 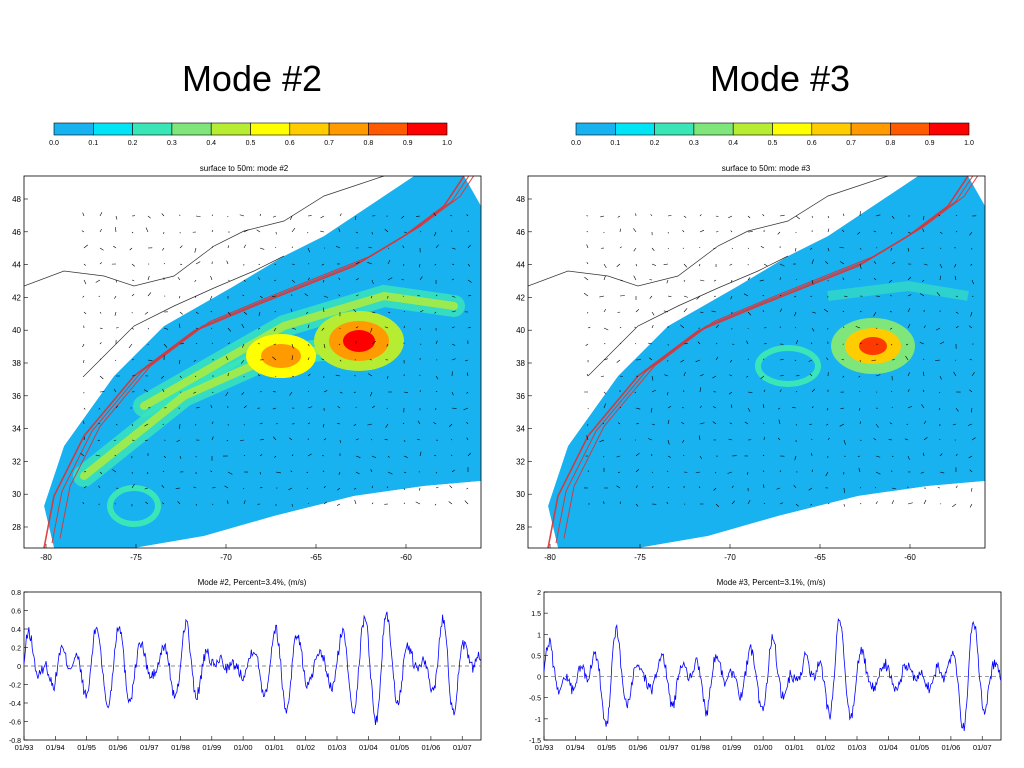 I want to click on outside-domain, so click(x=811, y=514).